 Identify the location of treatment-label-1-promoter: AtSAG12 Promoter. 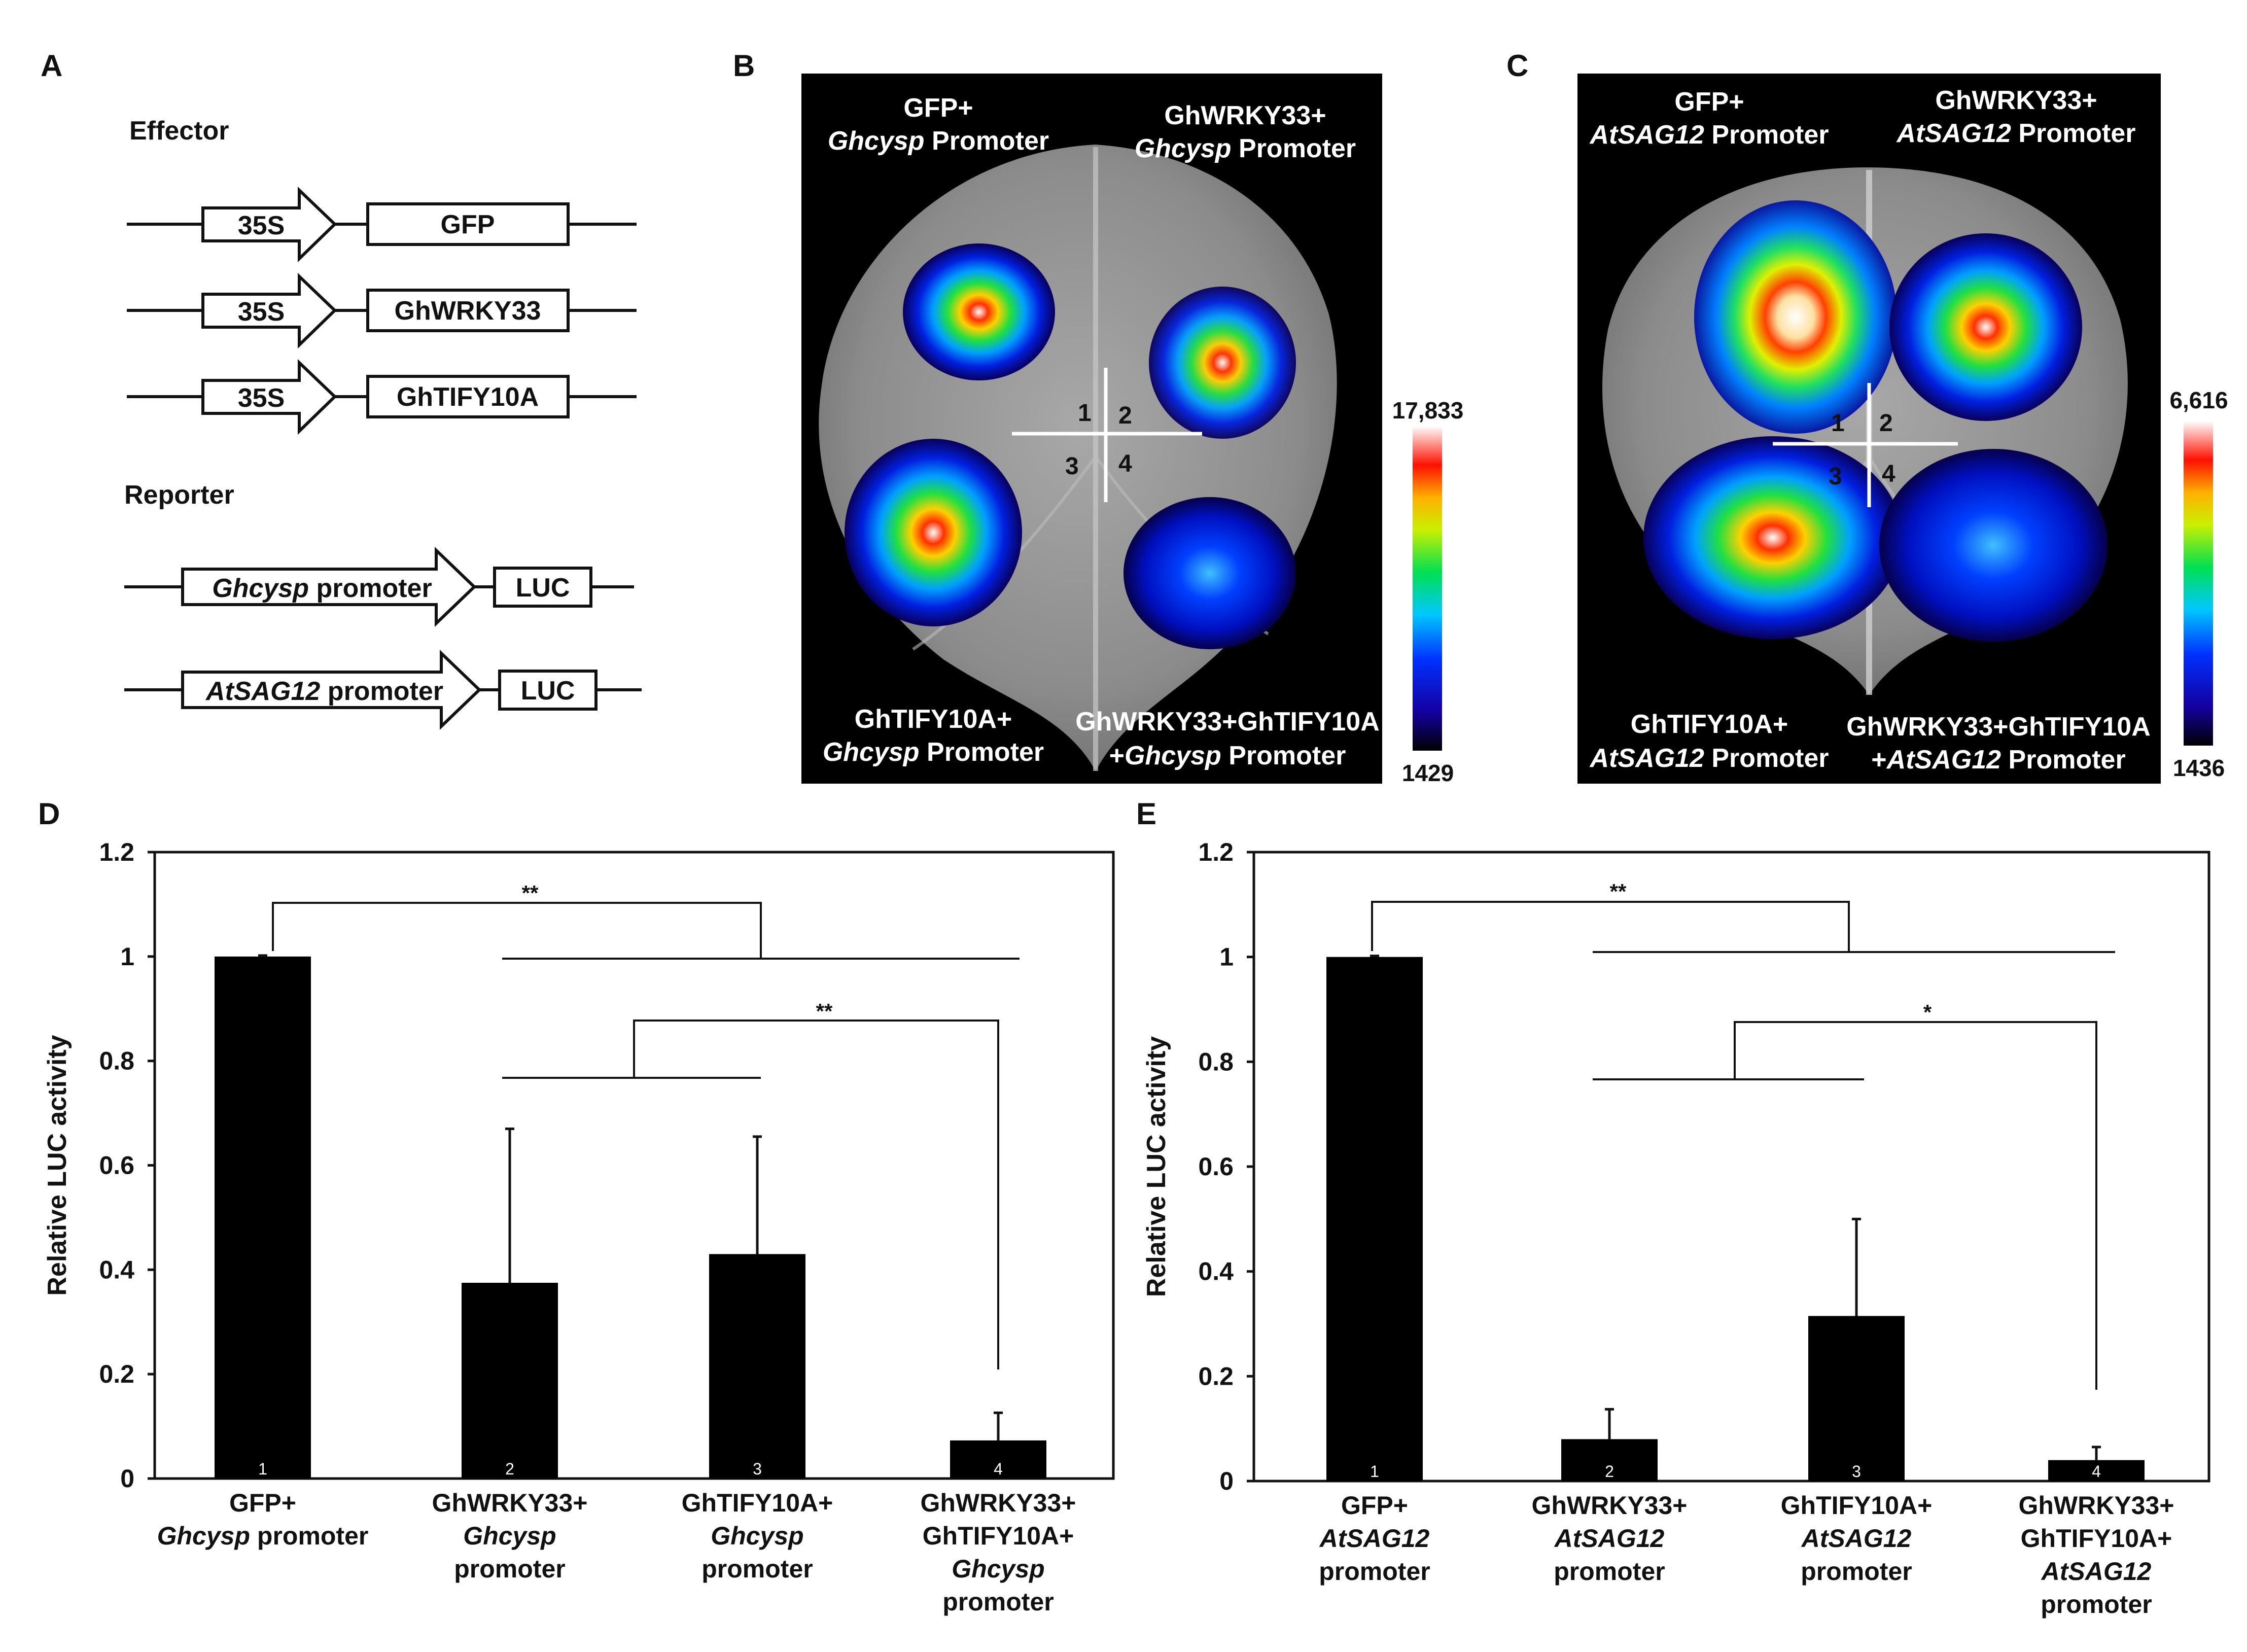
(1709, 135).